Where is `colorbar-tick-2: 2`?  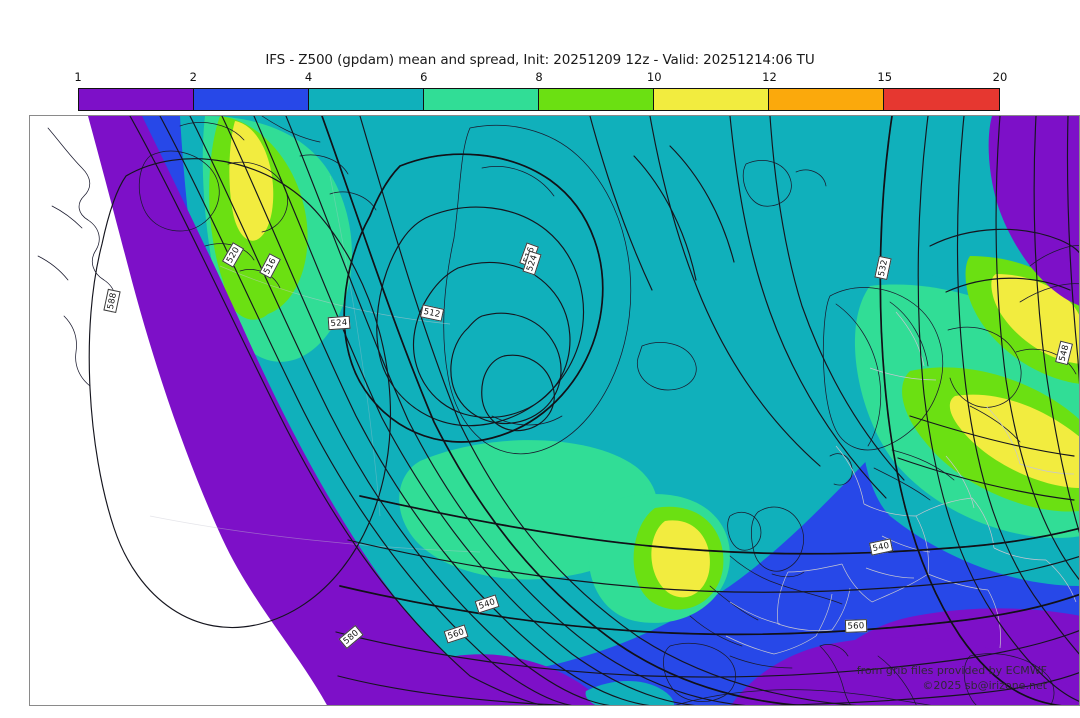
colorbar-tick-2: 2 is located at coordinates (193, 77).